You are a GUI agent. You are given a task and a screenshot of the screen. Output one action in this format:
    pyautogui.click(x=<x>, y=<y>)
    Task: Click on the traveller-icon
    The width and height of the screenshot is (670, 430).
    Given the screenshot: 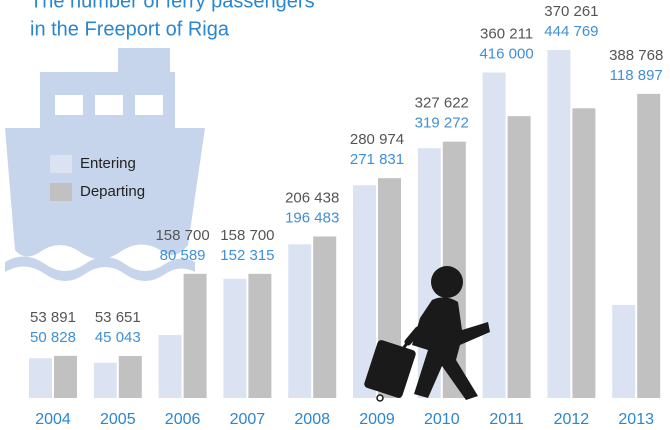 What is the action you would take?
    pyautogui.click(x=427, y=334)
    